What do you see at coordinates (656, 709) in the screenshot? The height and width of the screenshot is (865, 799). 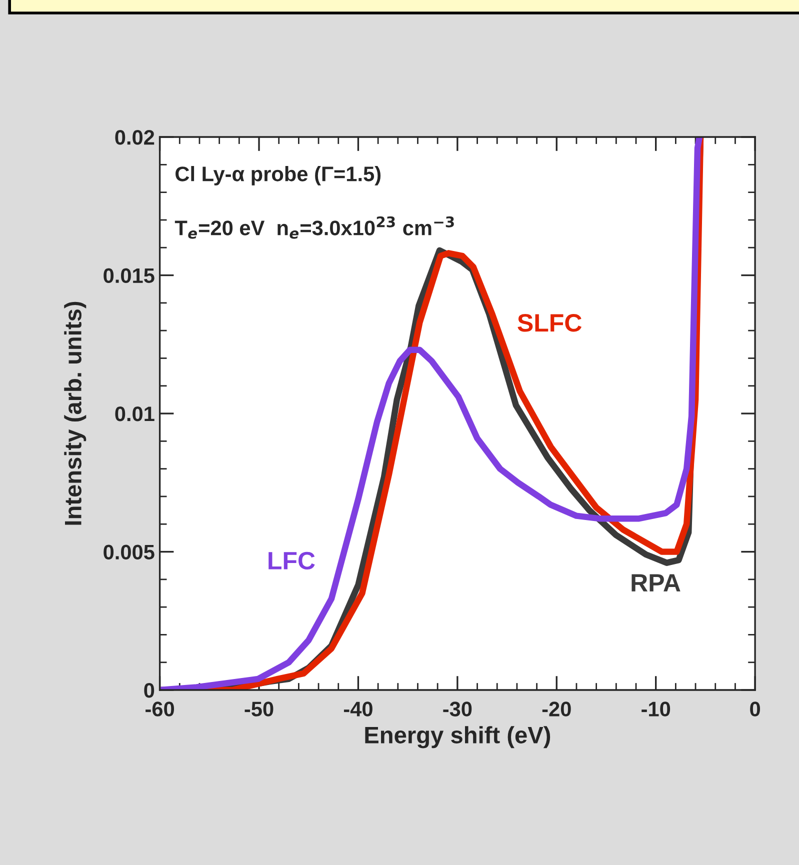 I see `x-tick-label: -10` at bounding box center [656, 709].